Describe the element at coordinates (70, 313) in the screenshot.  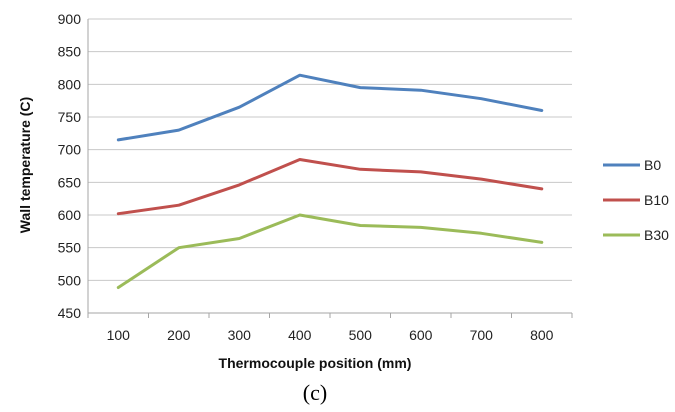
I see `y-tick-label: 450` at that location.